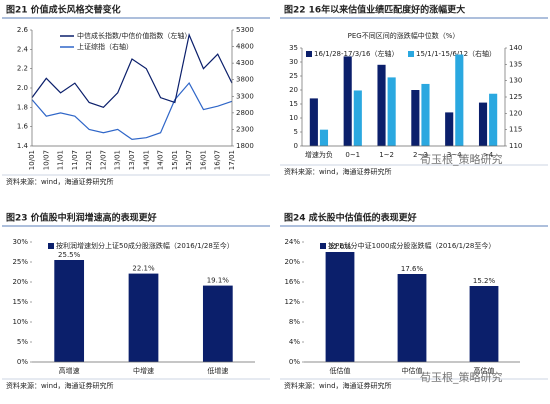 Image resolution: width=550 pixels, height=404 pixels. I want to click on y2-tick-label: 120, so click(515, 113).